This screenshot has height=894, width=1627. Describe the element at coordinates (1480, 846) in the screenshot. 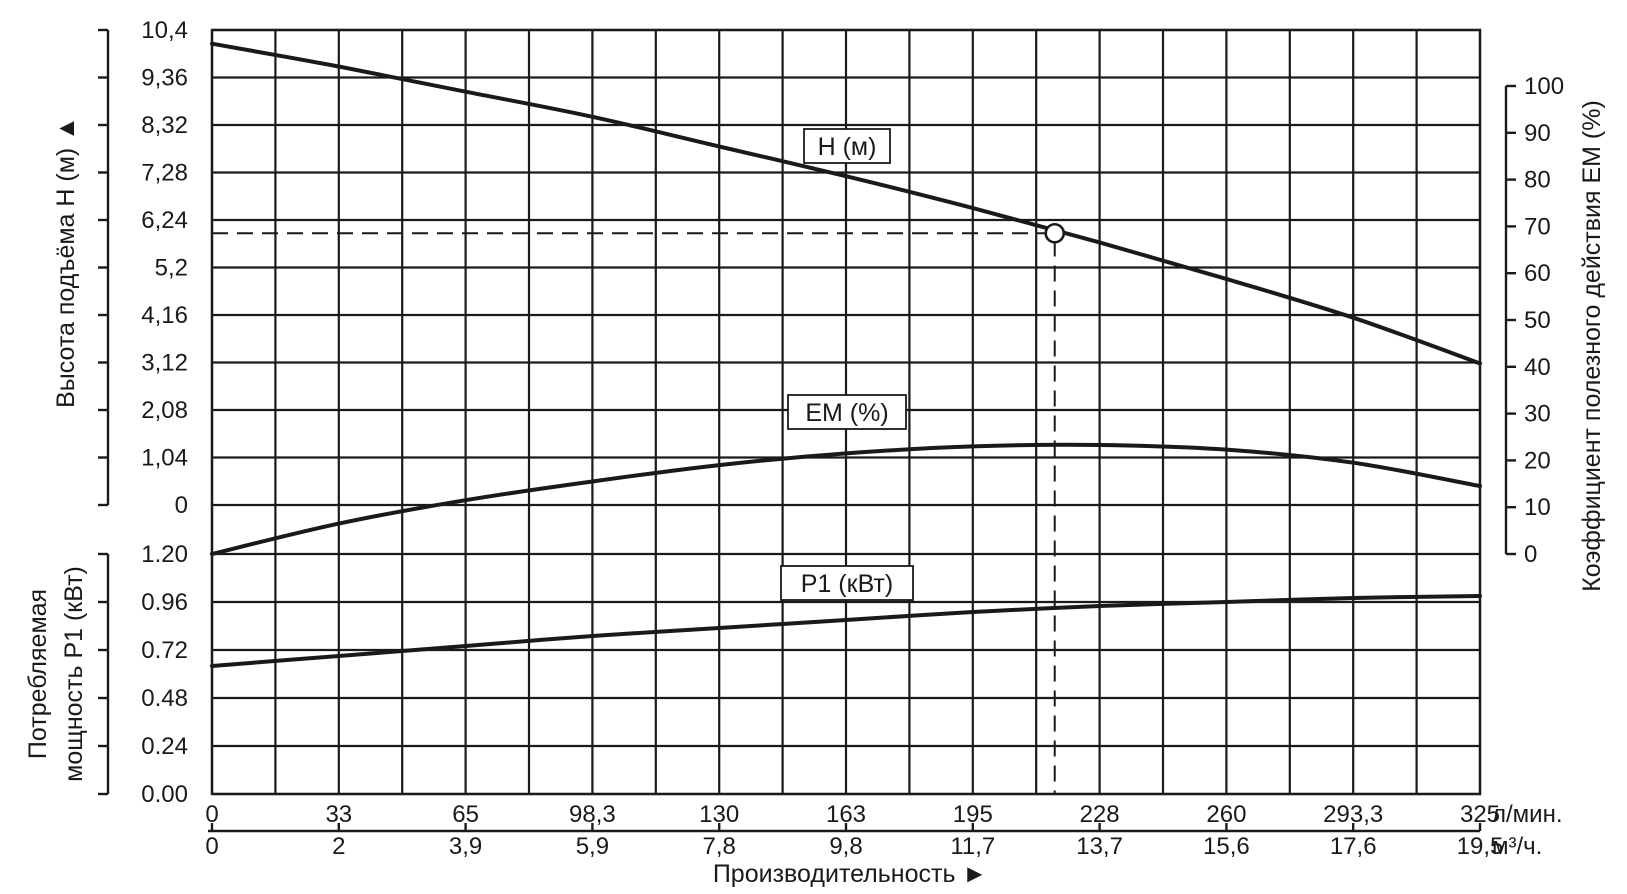

I see `x-tick-label-secondary: 19,5` at that location.